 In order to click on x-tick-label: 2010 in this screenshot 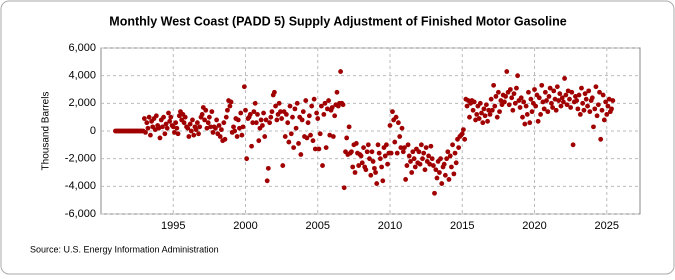, I will do `click(390, 226)`.